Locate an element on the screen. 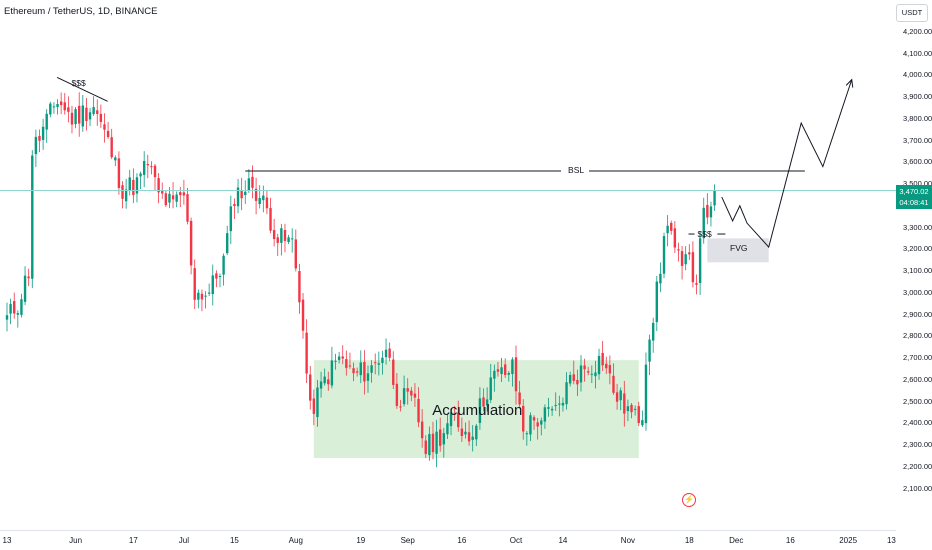  y-tick-label: 2,500.00 is located at coordinates (917, 401).